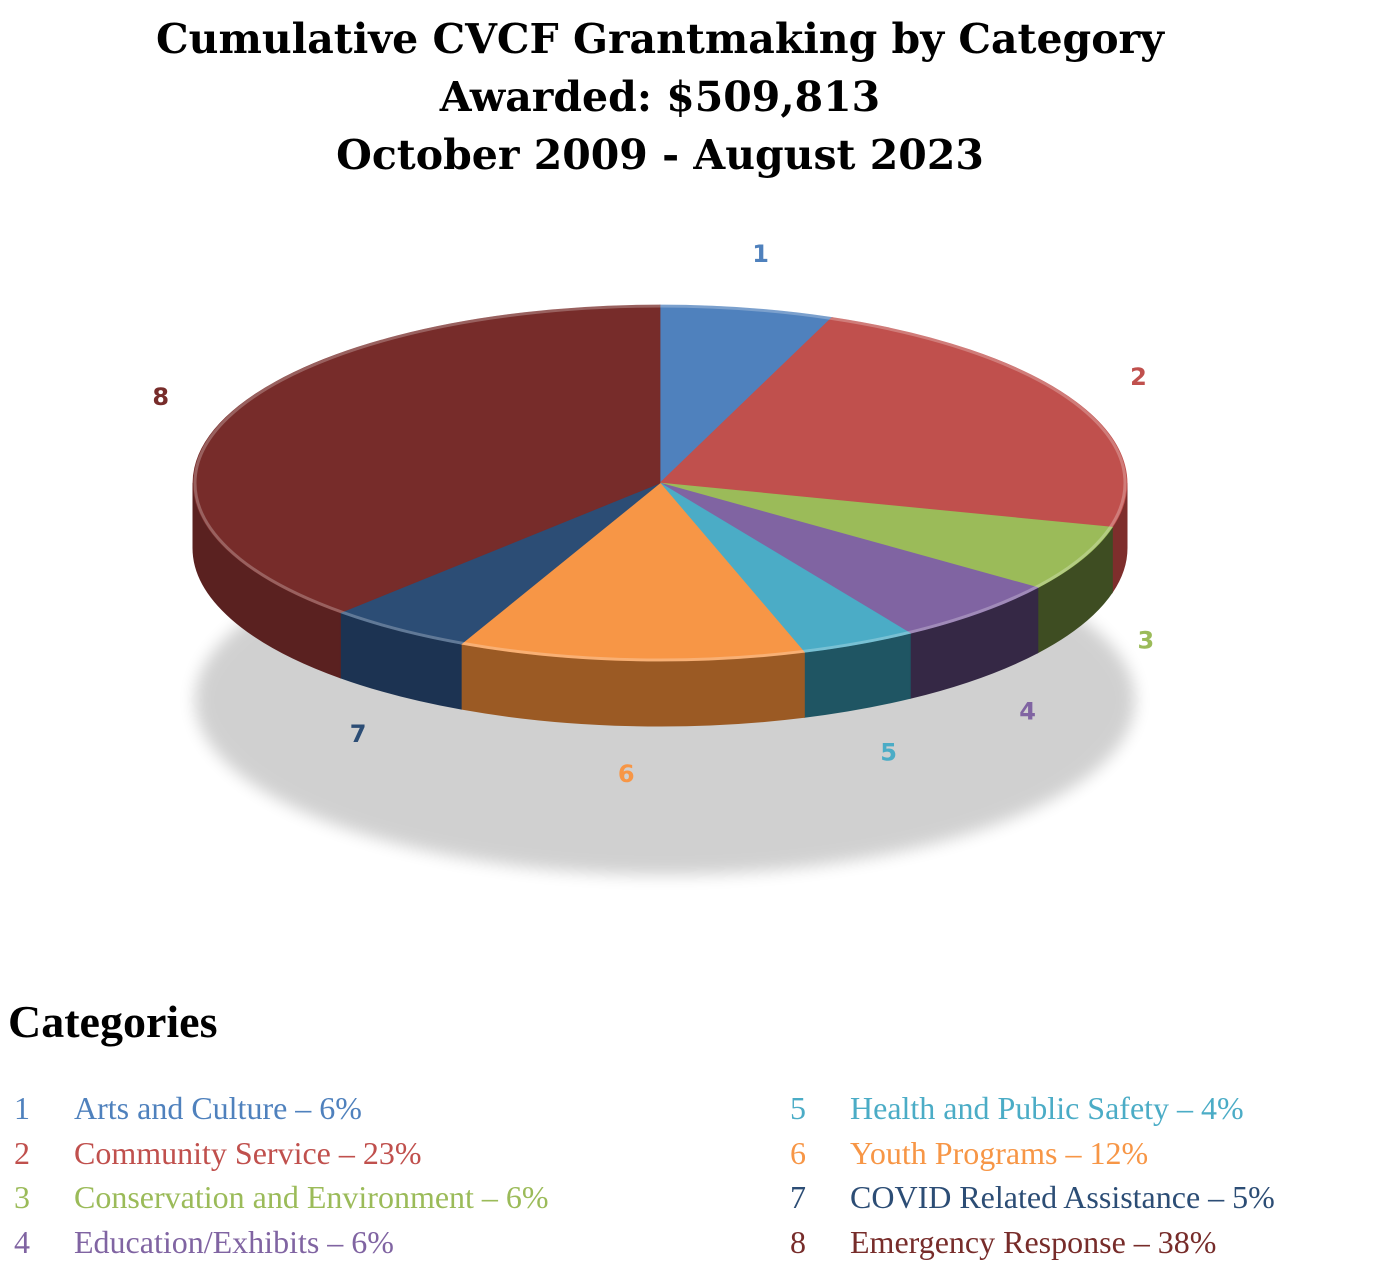 This screenshot has width=1375, height=1264. Describe the element at coordinates (44, 1153) in the screenshot. I see `legend-number: 2` at that location.